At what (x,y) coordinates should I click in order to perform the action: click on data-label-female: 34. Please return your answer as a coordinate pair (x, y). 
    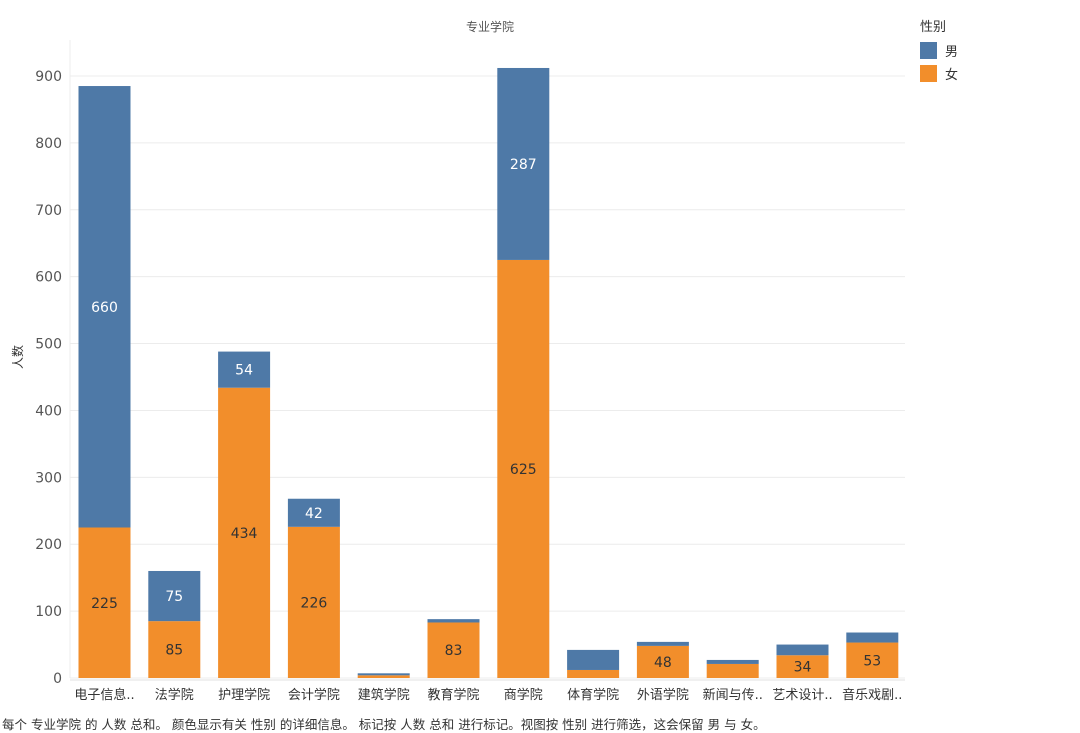
    Looking at the image, I should click on (803, 668).